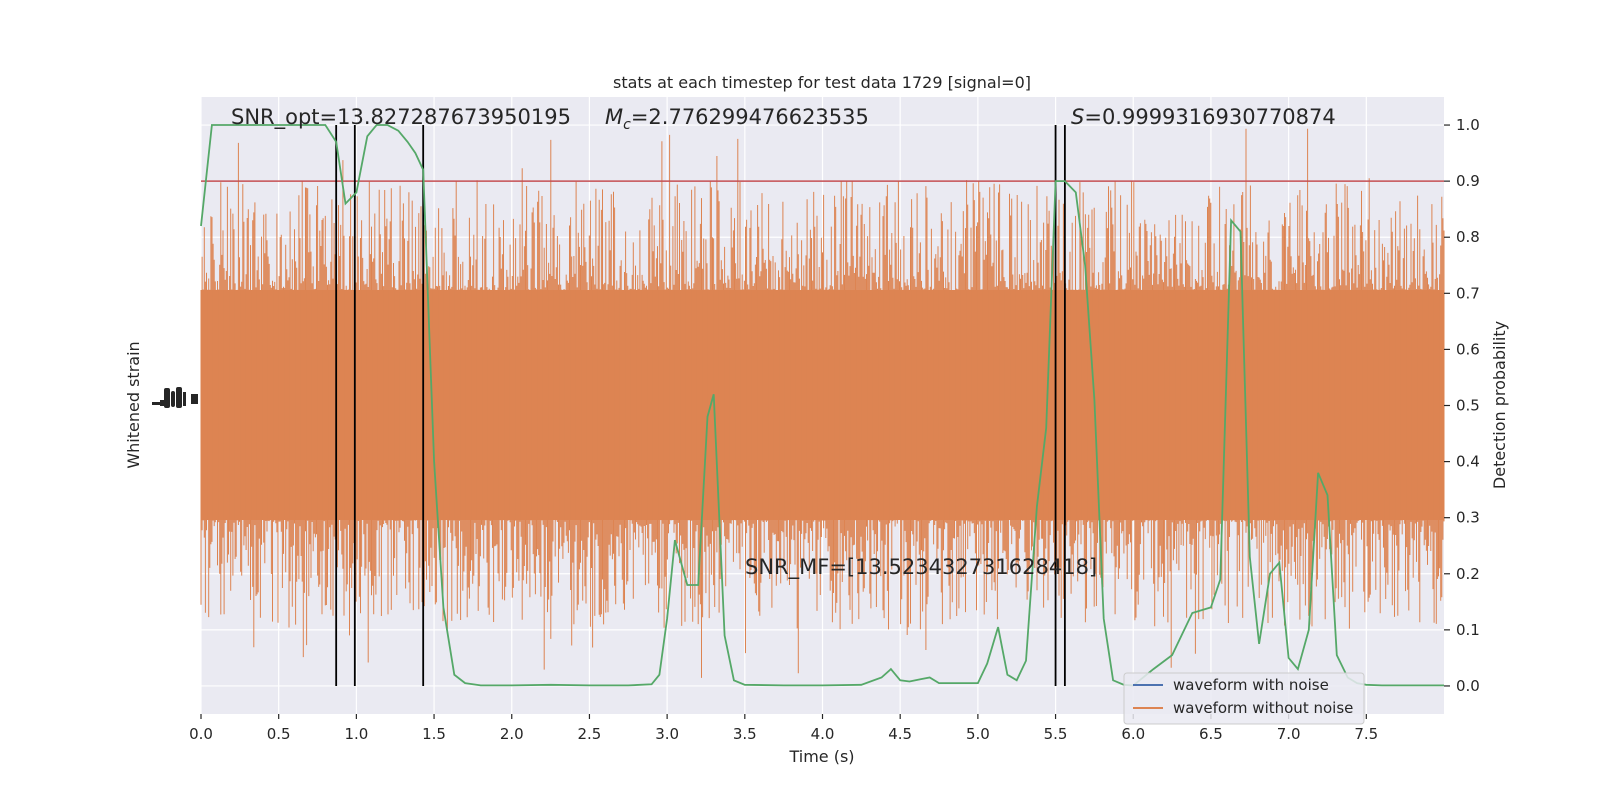  I want to click on right-tick-label-9: 0.9, so click(1468, 181).